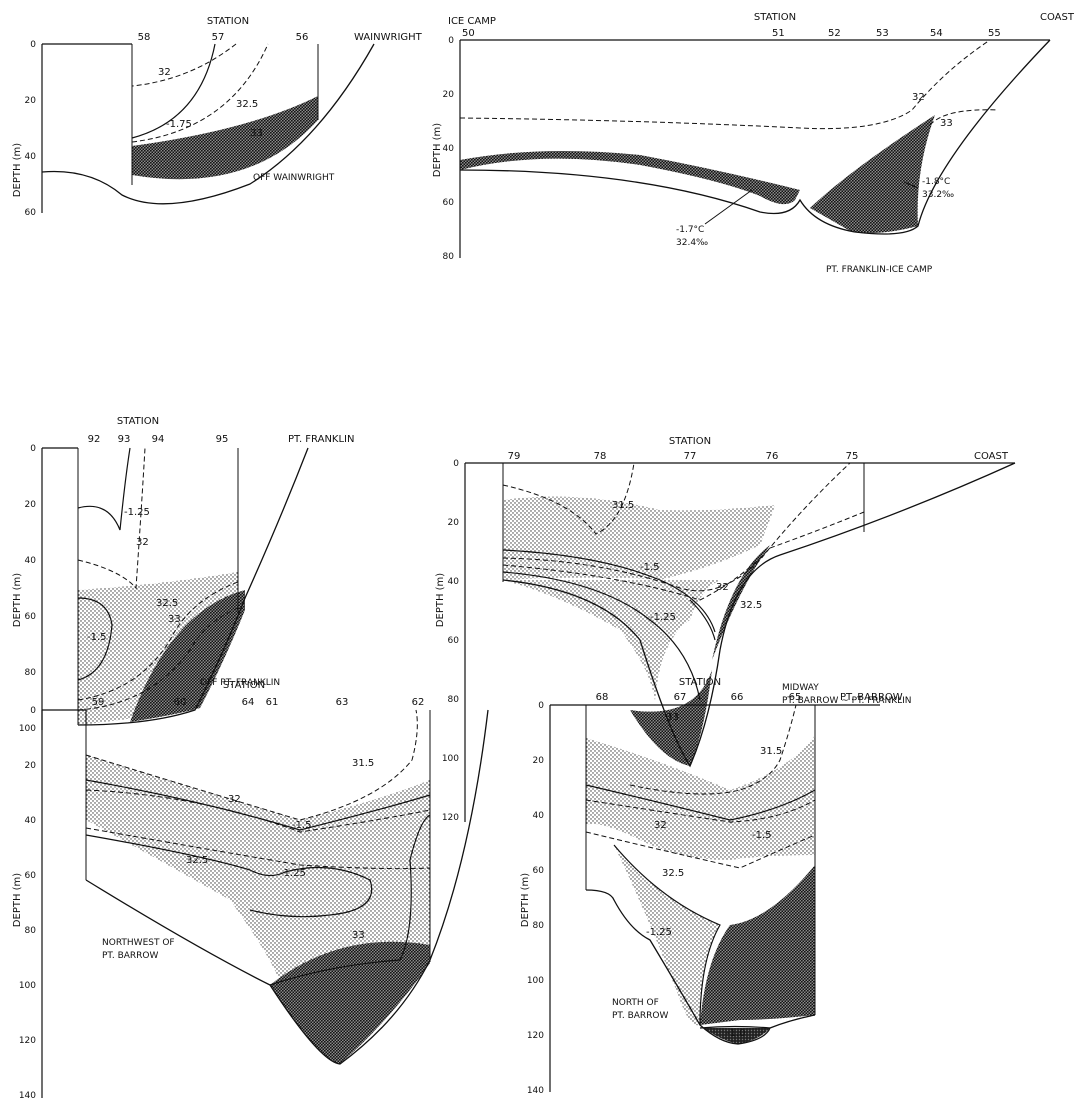 Image resolution: width=1076 pixels, height=1100 pixels. What do you see at coordinates (938, 195) in the screenshot?
I see `water-mass-salinity: 33.2‰` at bounding box center [938, 195].